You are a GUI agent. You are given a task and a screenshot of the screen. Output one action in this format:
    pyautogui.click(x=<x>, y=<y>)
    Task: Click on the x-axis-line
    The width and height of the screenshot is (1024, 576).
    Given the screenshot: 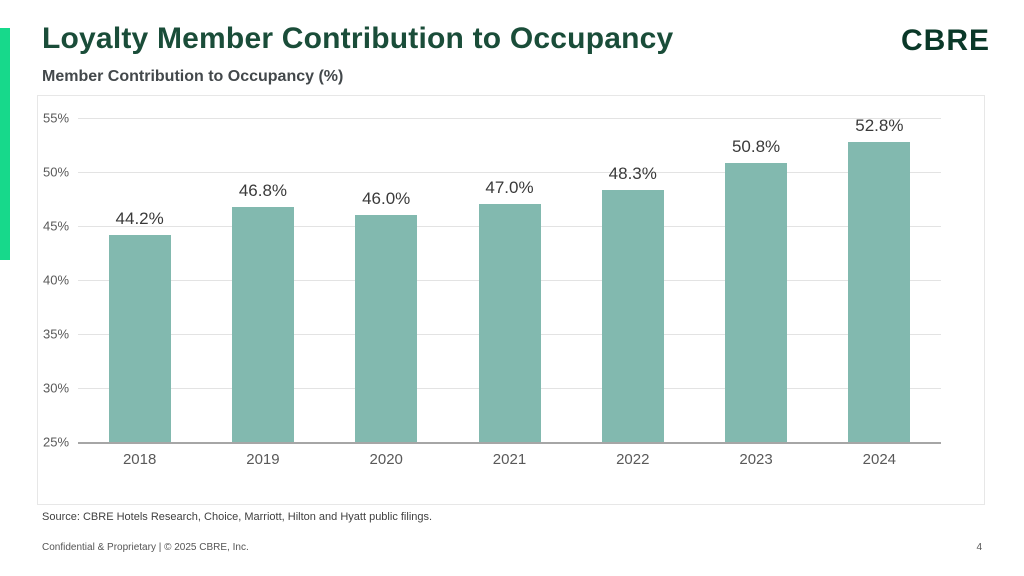 What is the action you would take?
    pyautogui.click(x=509, y=443)
    